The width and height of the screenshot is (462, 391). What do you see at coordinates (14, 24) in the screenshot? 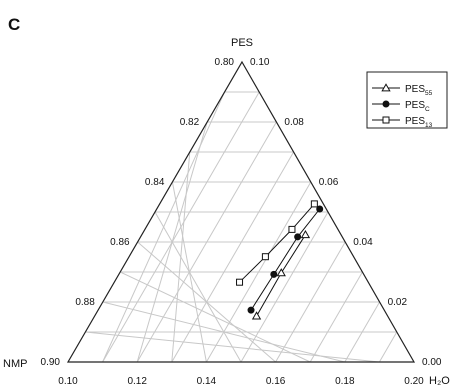
I see `panel-label: C` at bounding box center [14, 24].